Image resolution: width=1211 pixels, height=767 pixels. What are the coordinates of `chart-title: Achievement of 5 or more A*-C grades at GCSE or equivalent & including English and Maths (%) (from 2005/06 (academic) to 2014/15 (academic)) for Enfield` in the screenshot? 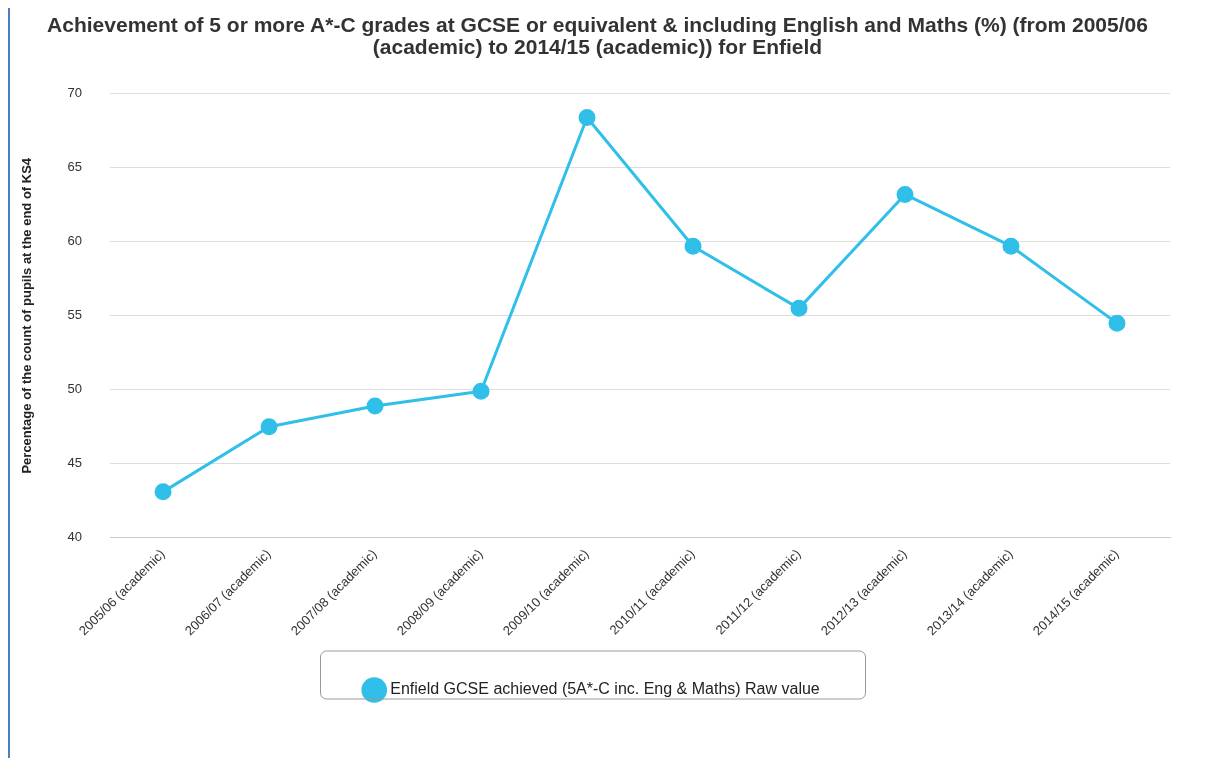 It's located at (597, 35).